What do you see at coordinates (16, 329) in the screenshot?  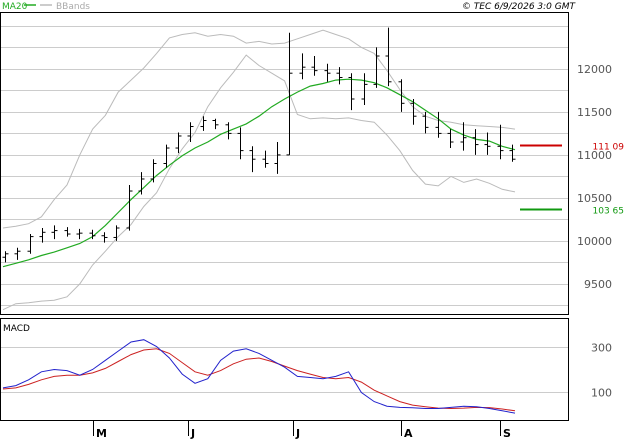 I see `macd-panel-title: MACD` at bounding box center [16, 329].